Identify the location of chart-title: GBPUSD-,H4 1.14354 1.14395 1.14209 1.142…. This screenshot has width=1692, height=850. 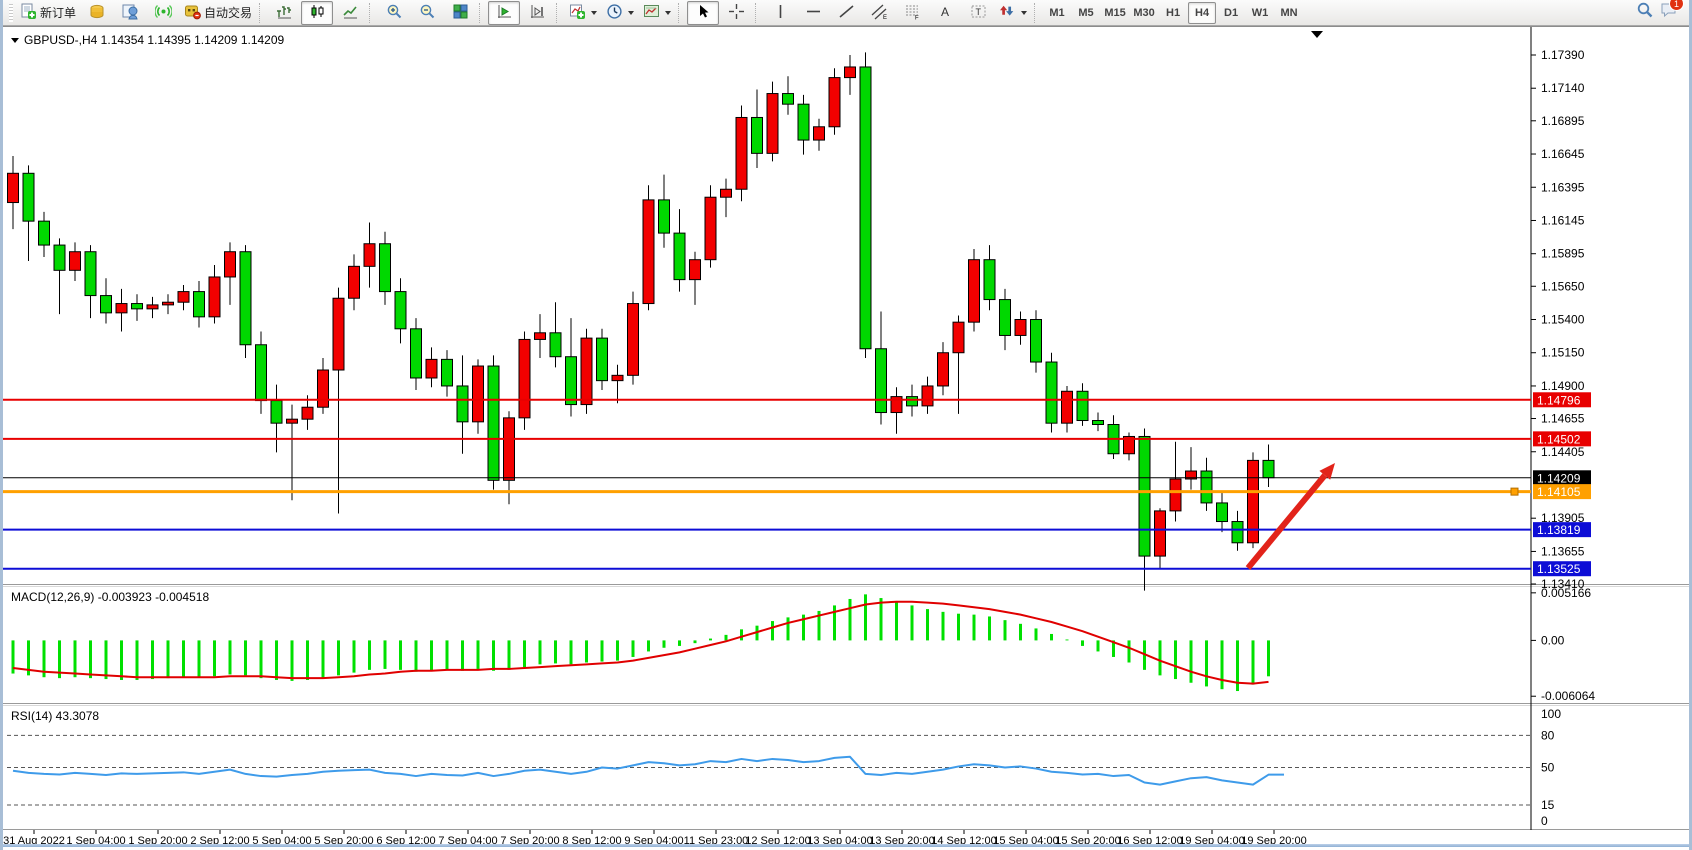
(147, 40).